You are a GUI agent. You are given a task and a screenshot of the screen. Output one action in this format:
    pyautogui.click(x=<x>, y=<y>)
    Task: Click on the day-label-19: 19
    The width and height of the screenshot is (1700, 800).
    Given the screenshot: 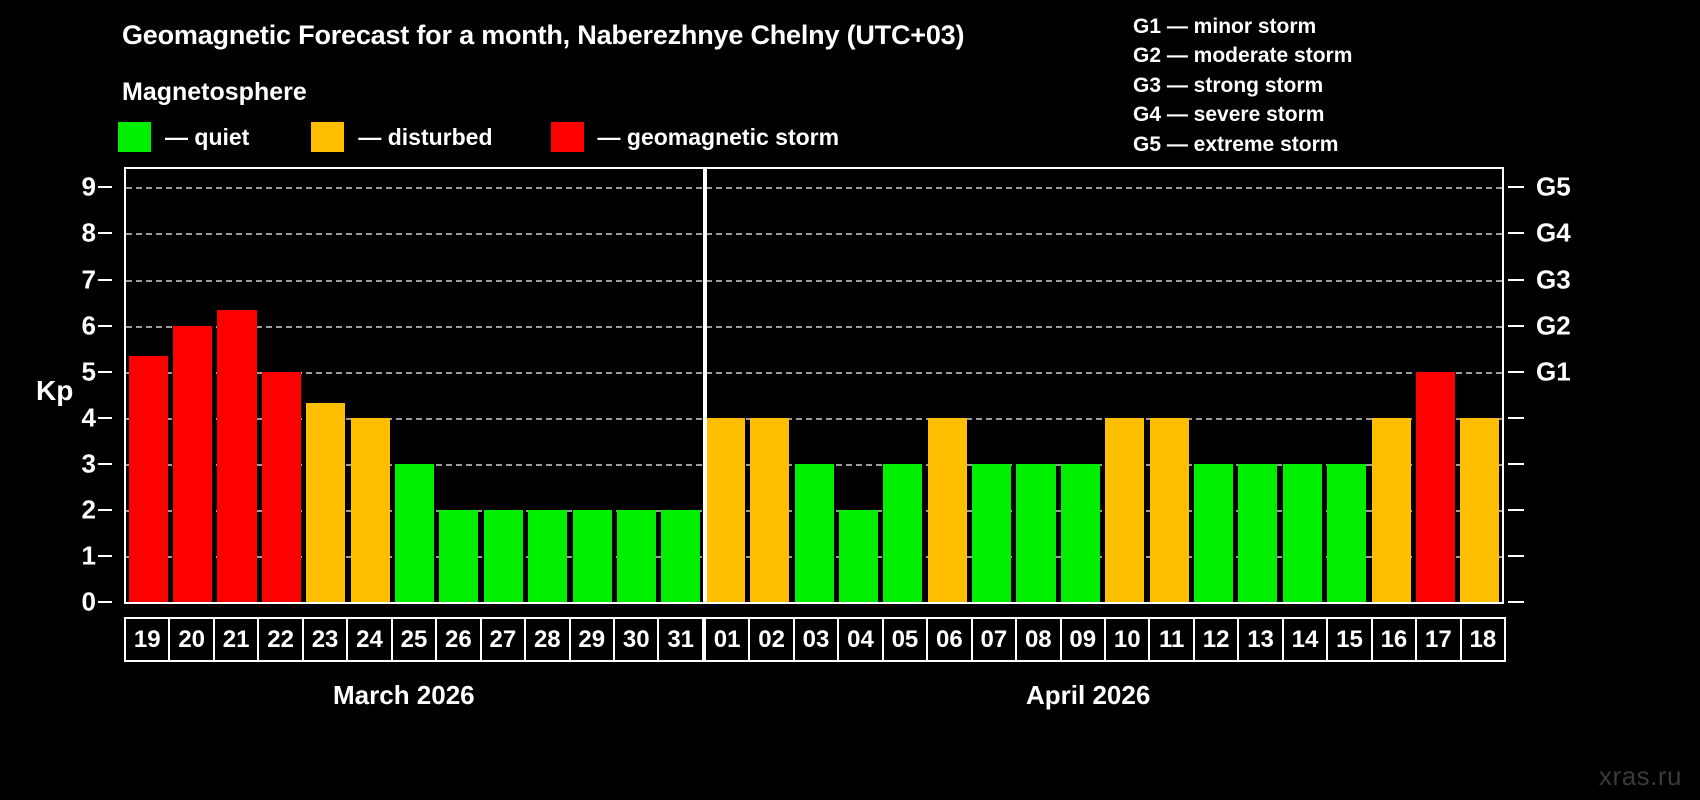 What is the action you would take?
    pyautogui.click(x=147, y=639)
    